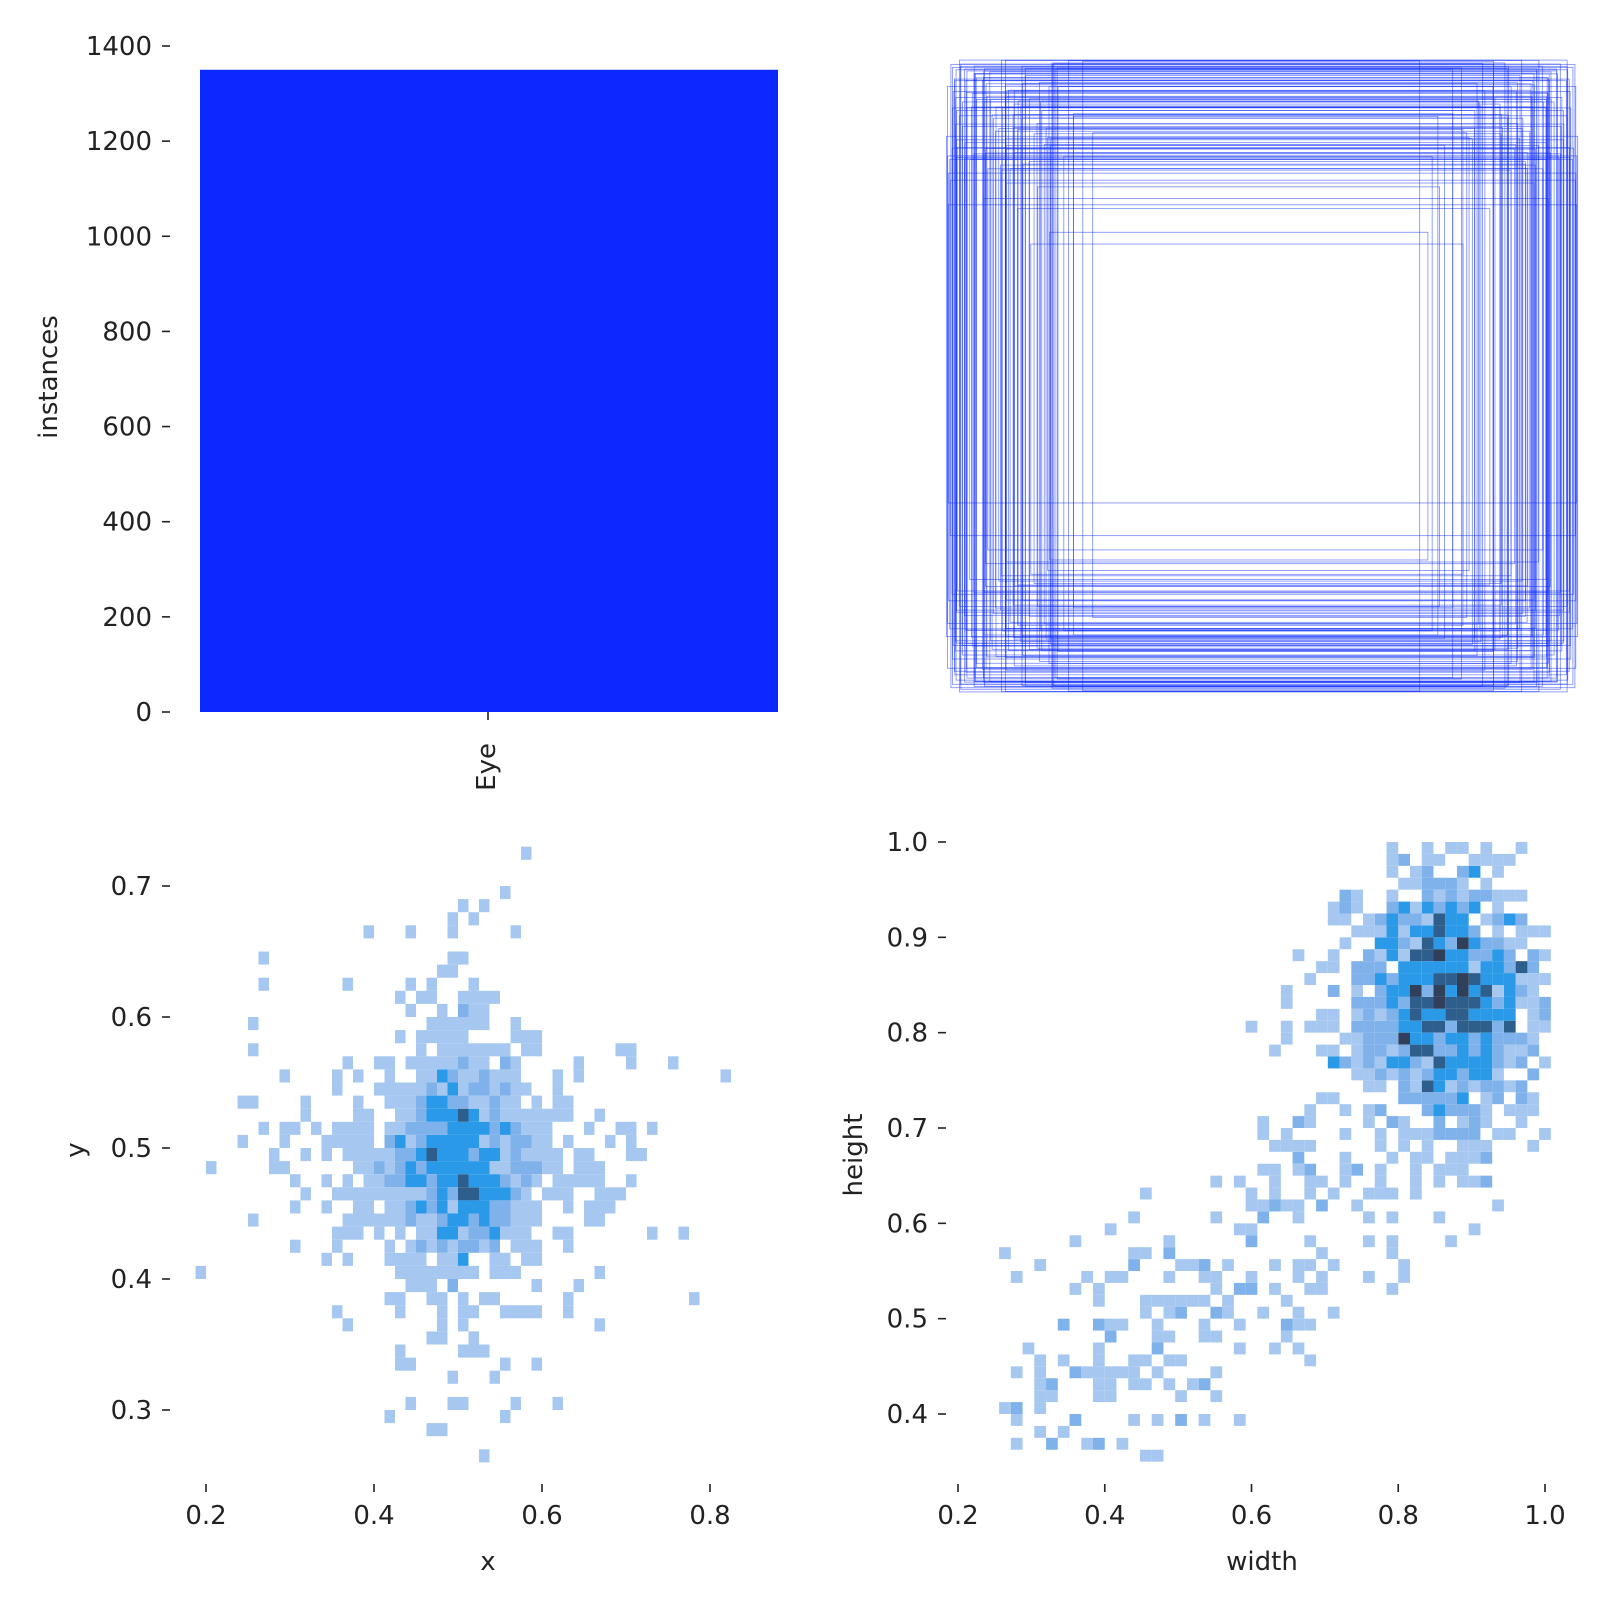  I want to click on bar-y-tick-label: 200, so click(127, 618).